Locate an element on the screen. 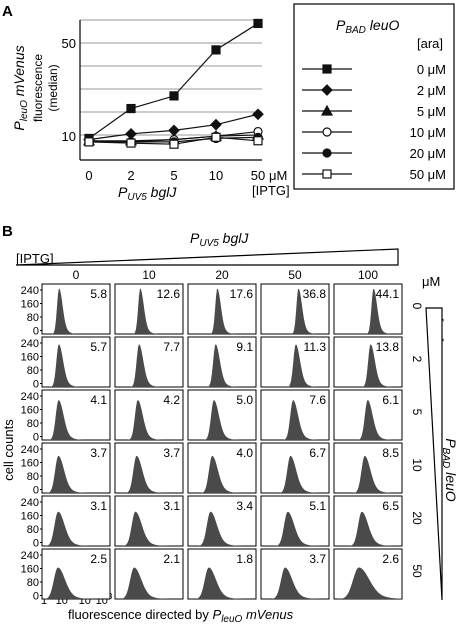 The height and width of the screenshot is (627, 459). legend-frame is located at coordinates (374, 96).